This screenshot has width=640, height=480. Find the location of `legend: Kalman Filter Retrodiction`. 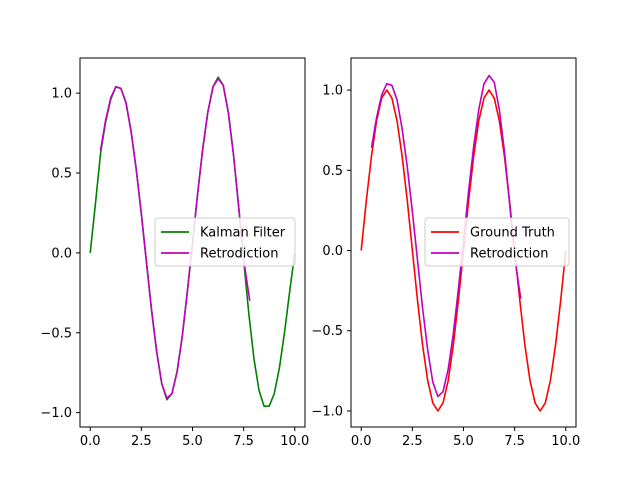

legend: Kalman Filter Retrodiction is located at coordinates (225, 242).